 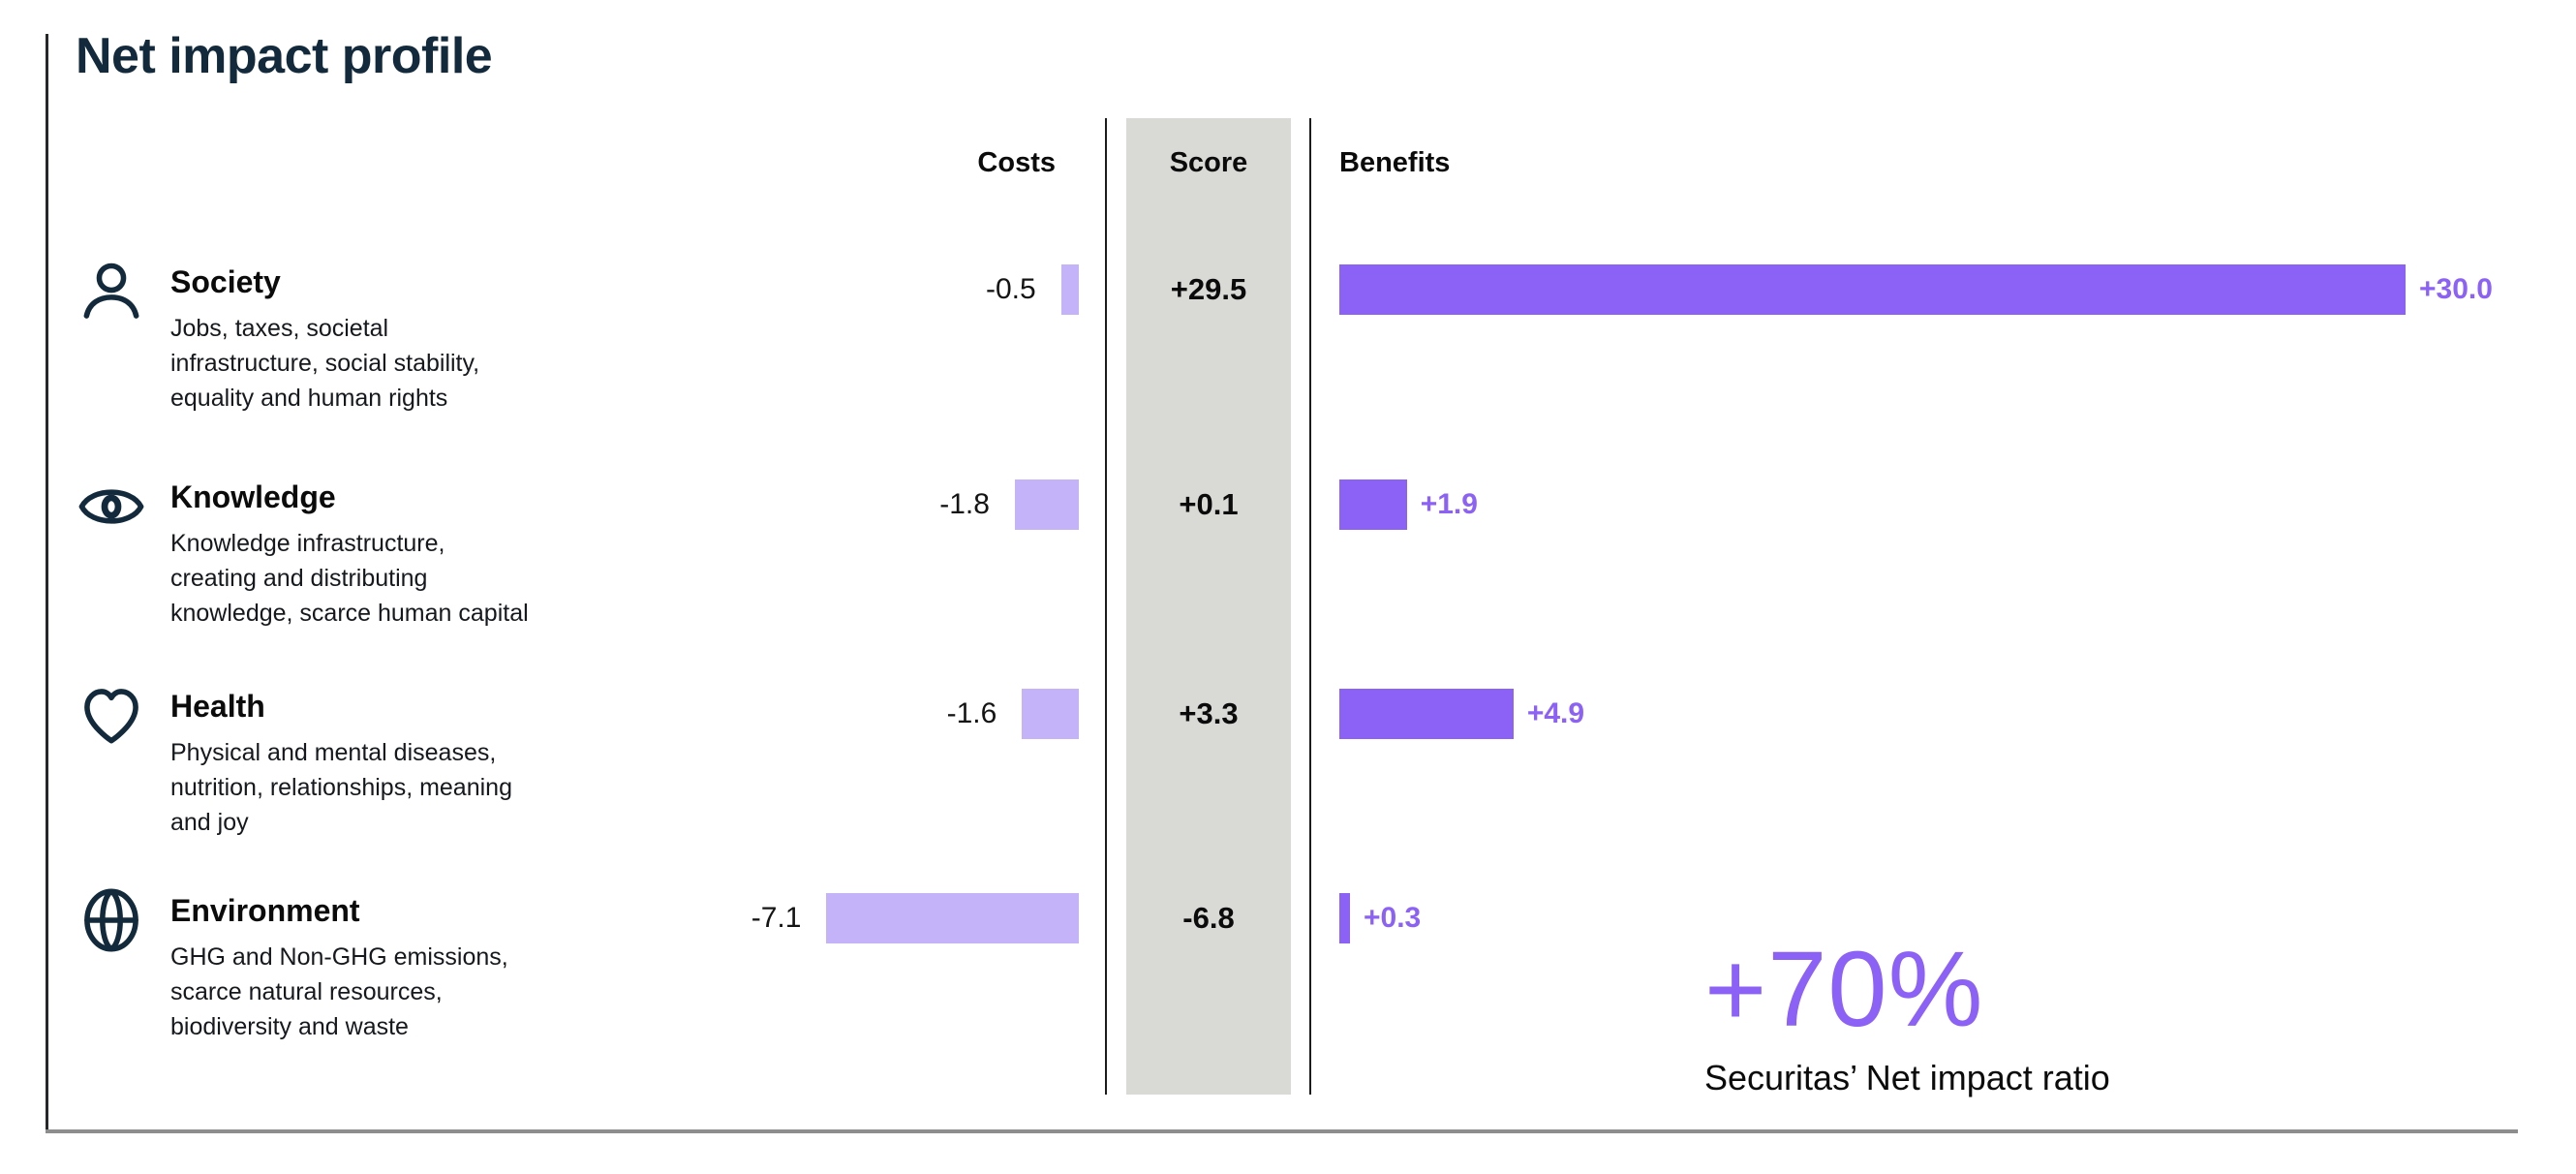 I want to click on eye-icon, so click(x=111, y=506).